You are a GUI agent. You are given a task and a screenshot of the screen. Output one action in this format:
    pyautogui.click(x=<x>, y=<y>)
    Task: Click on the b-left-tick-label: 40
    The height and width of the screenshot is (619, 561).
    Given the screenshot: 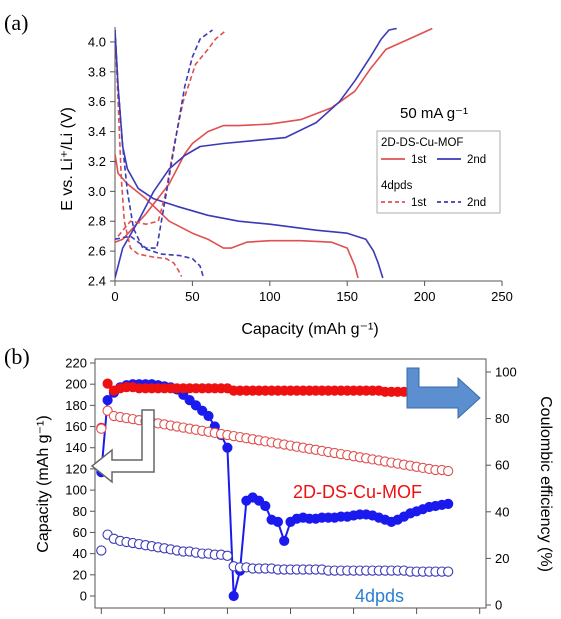 What is the action you would take?
    pyautogui.click(x=80, y=553)
    